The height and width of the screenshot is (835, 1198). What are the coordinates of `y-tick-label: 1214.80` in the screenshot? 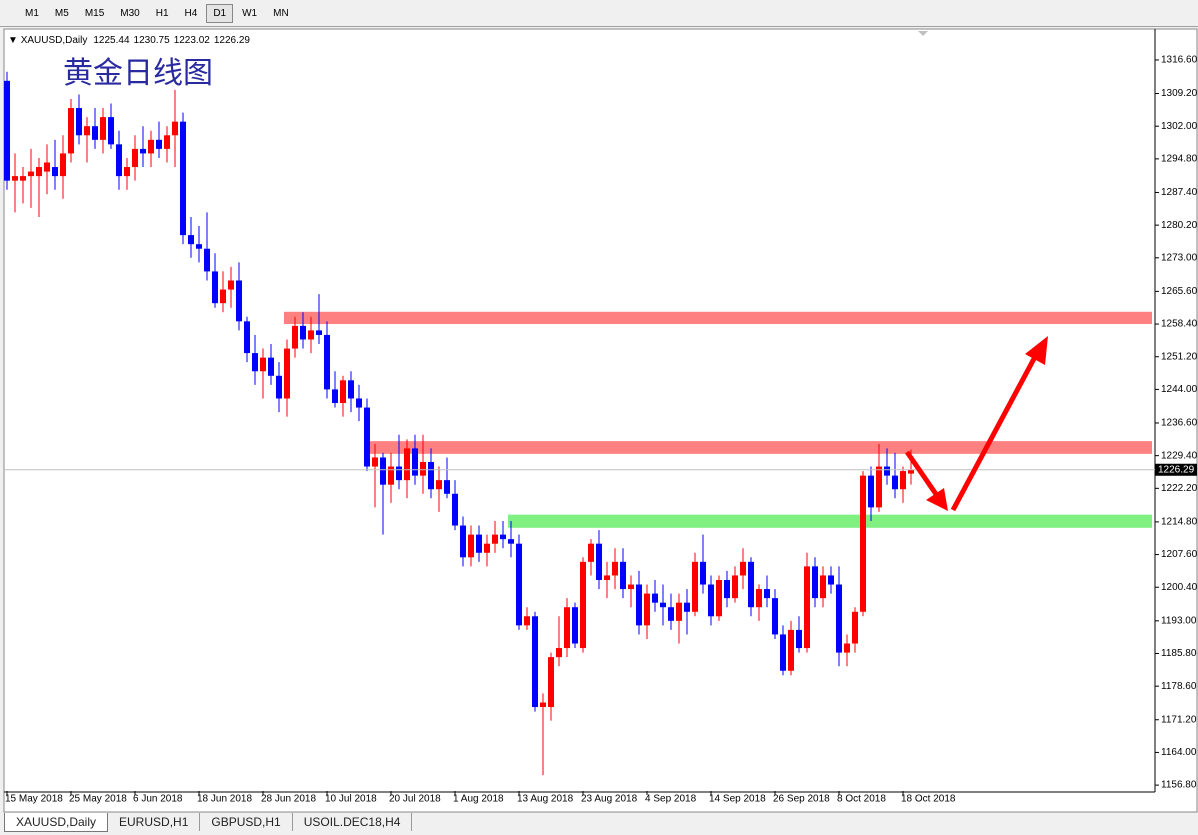 It's located at (1179, 522).